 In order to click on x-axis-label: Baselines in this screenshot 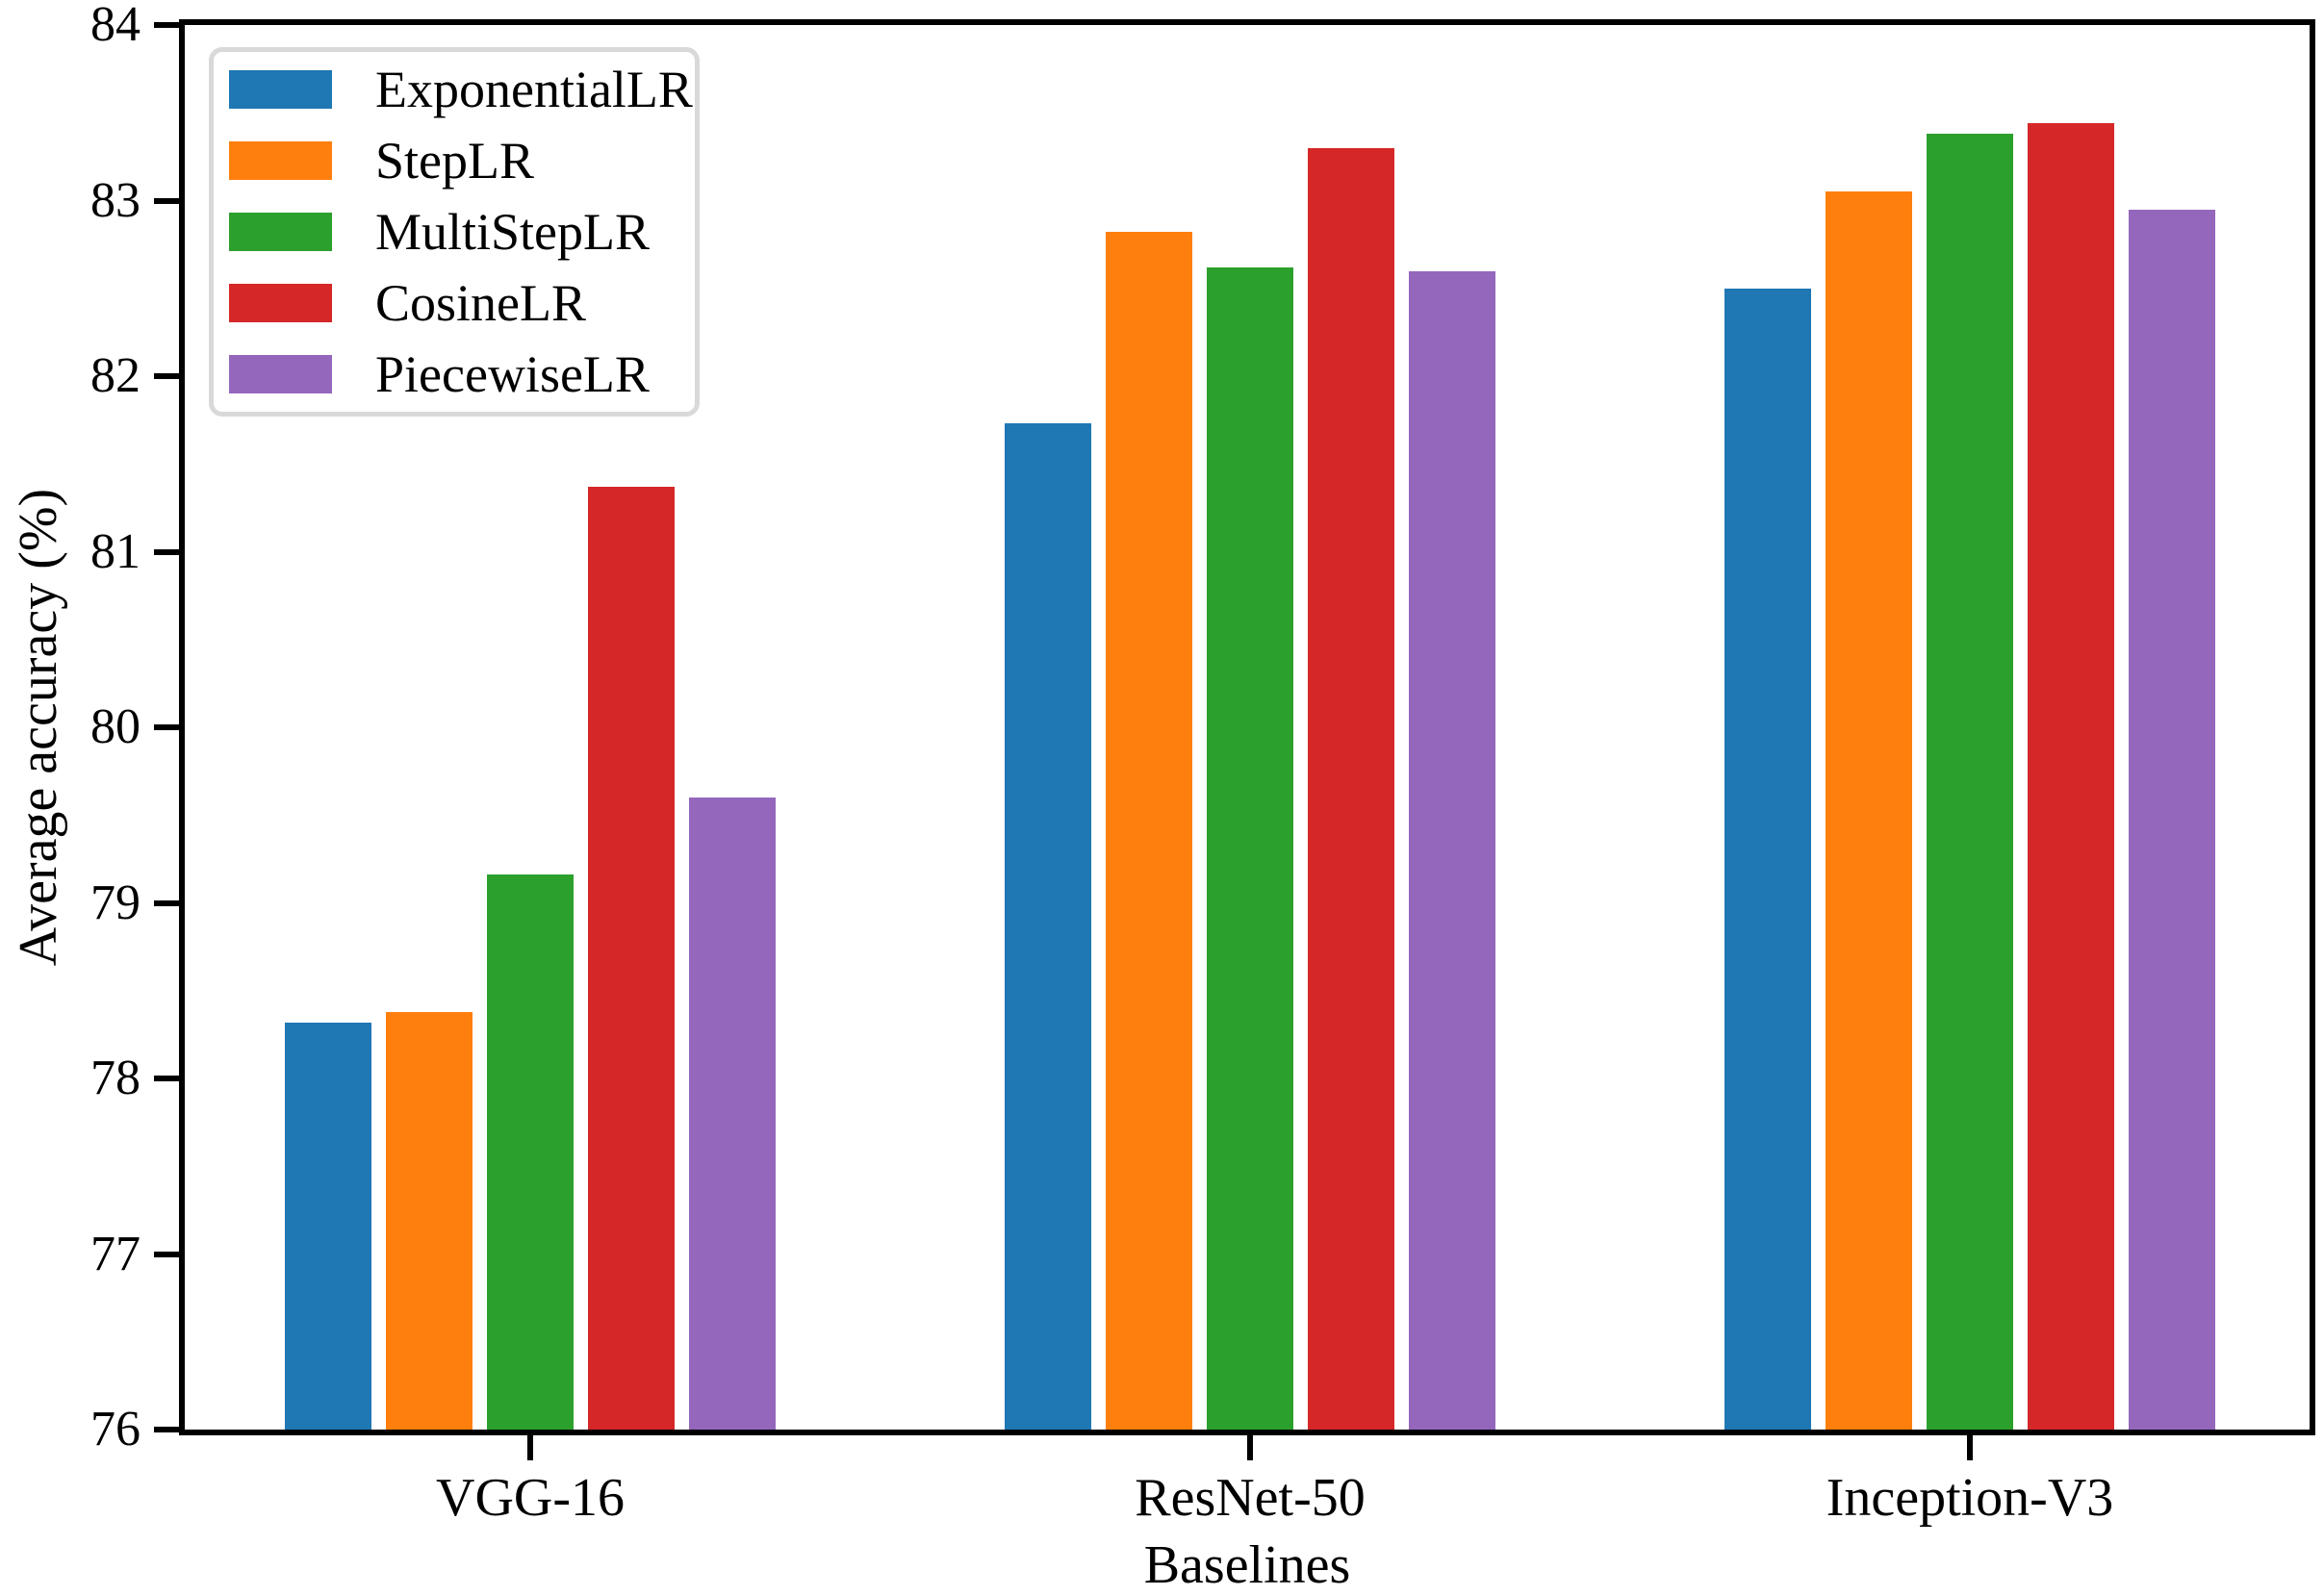, I will do `click(1247, 1565)`.